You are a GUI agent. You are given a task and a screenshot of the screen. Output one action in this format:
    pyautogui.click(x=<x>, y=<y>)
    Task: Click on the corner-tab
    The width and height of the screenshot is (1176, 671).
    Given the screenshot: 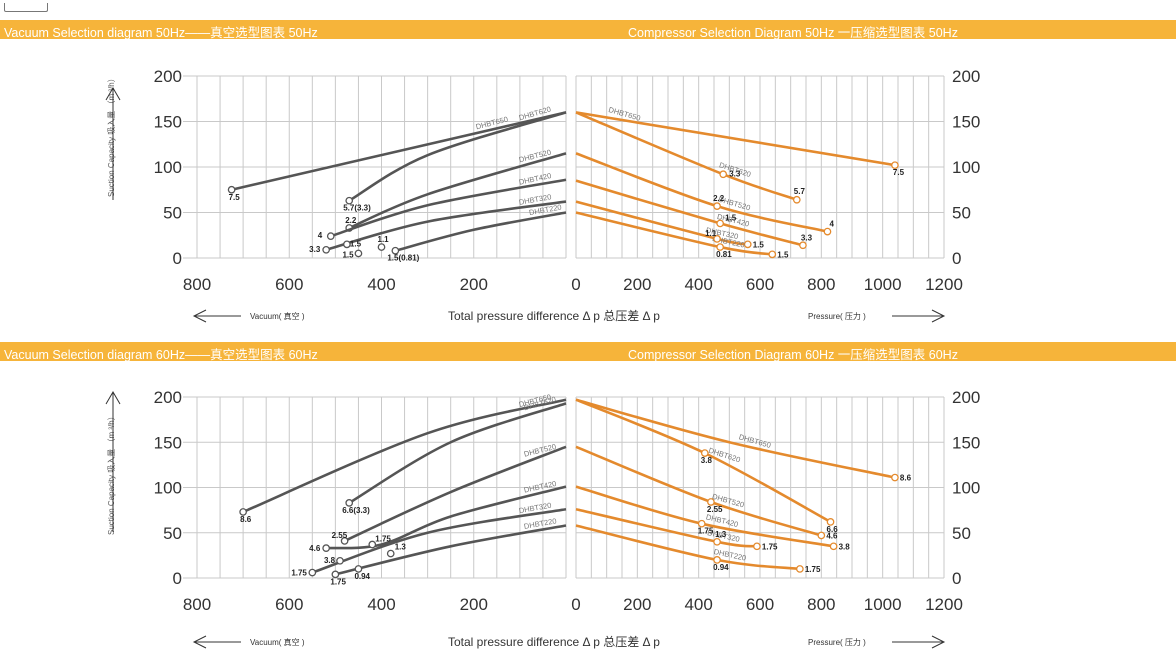 What is the action you would take?
    pyautogui.click(x=26, y=7)
    